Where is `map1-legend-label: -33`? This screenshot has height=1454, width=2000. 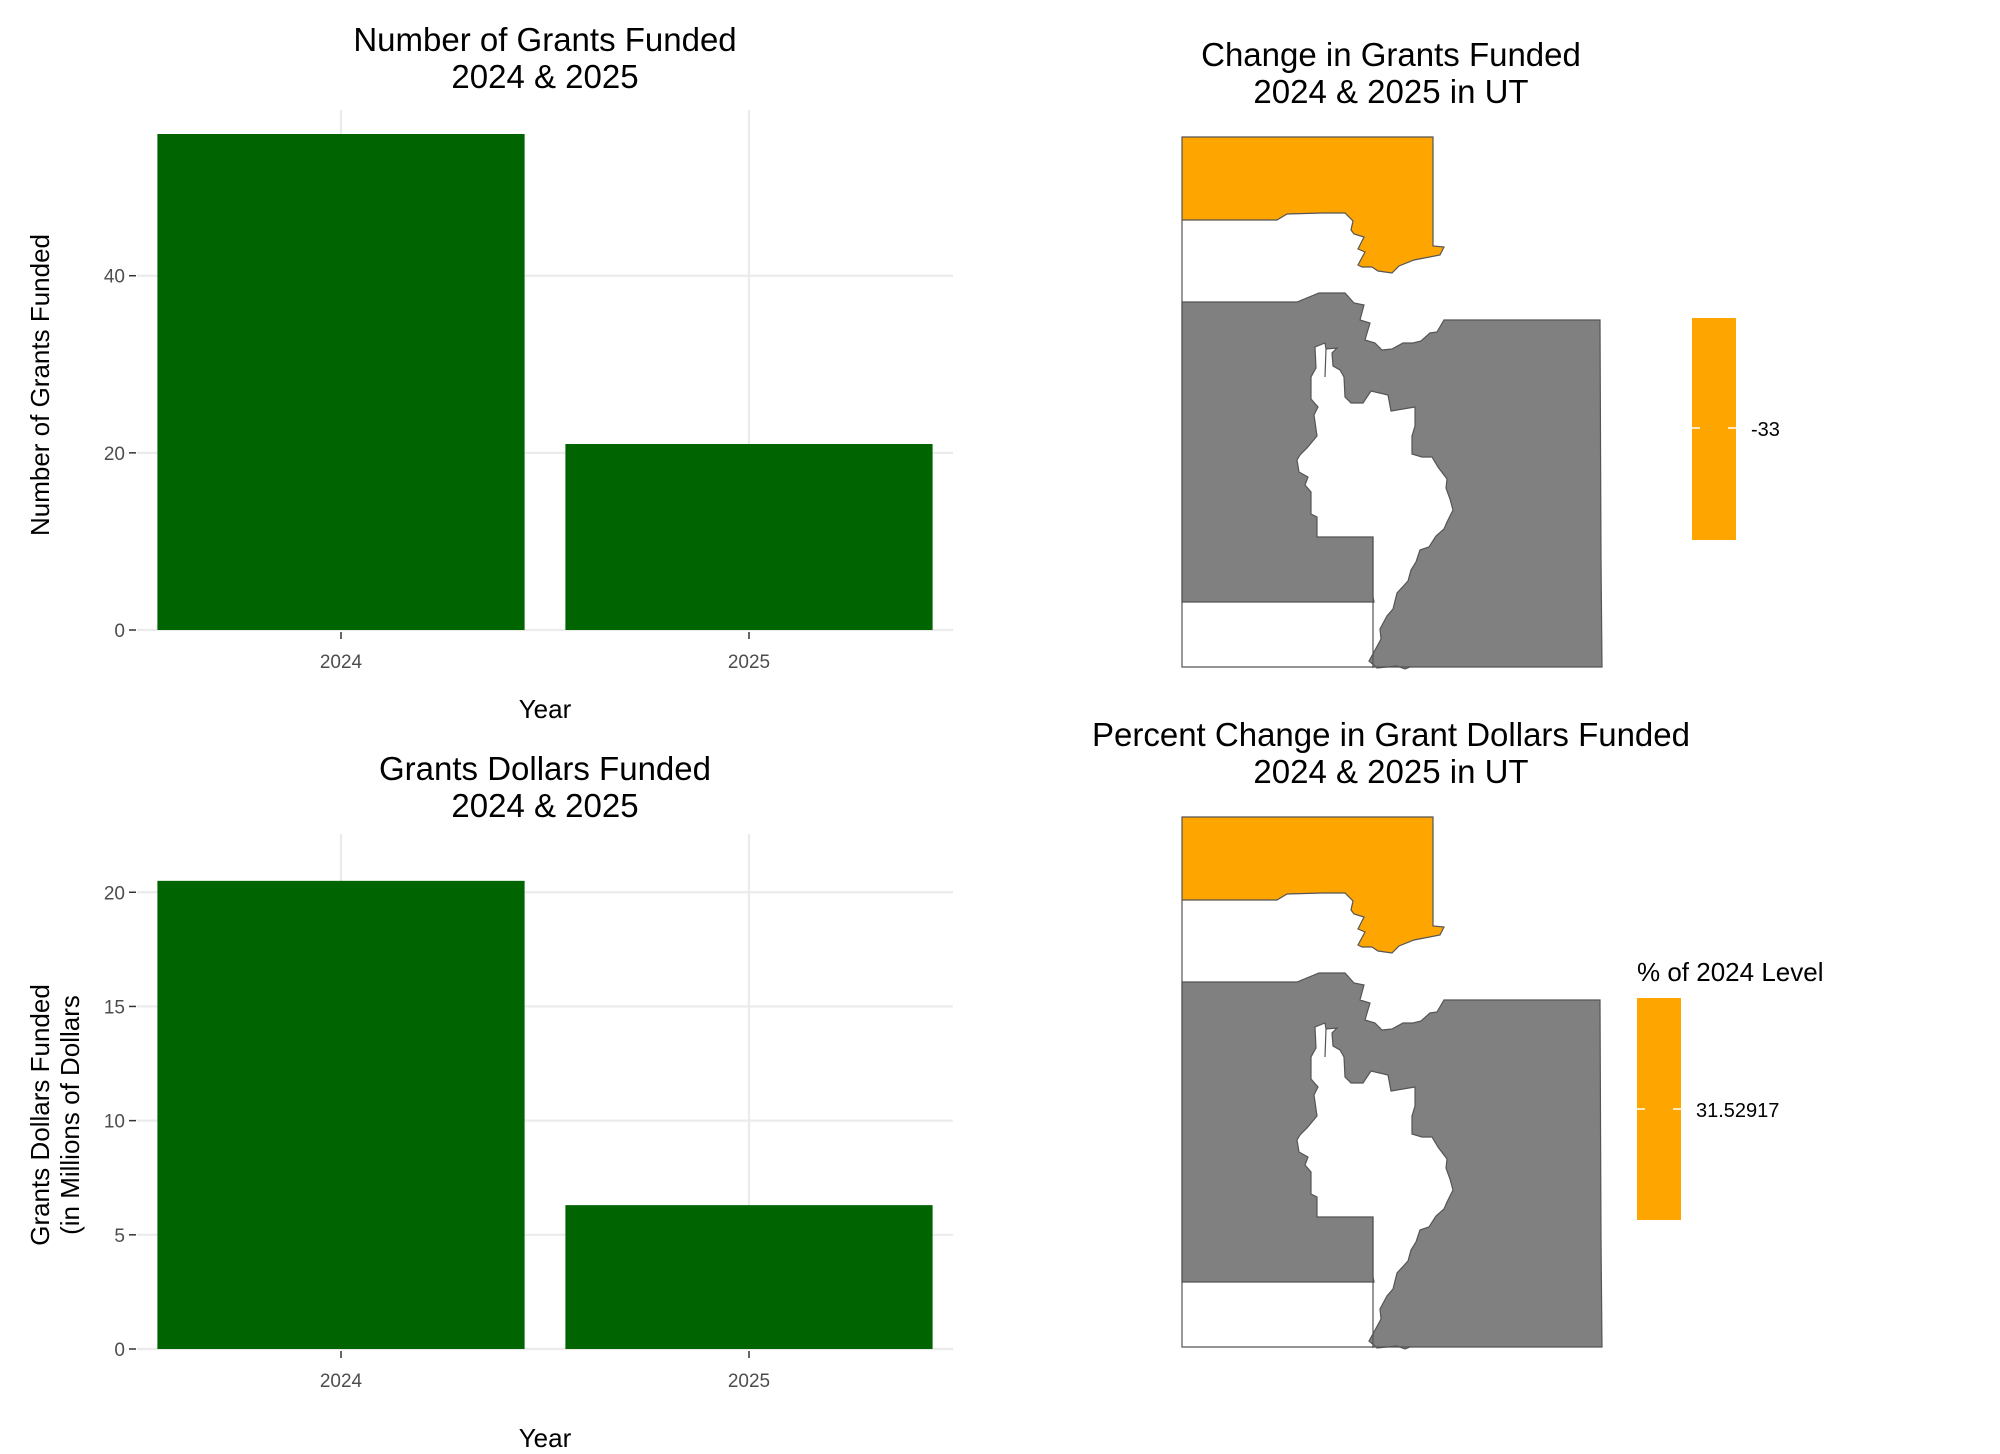 map1-legend-label: -33 is located at coordinates (1765, 430).